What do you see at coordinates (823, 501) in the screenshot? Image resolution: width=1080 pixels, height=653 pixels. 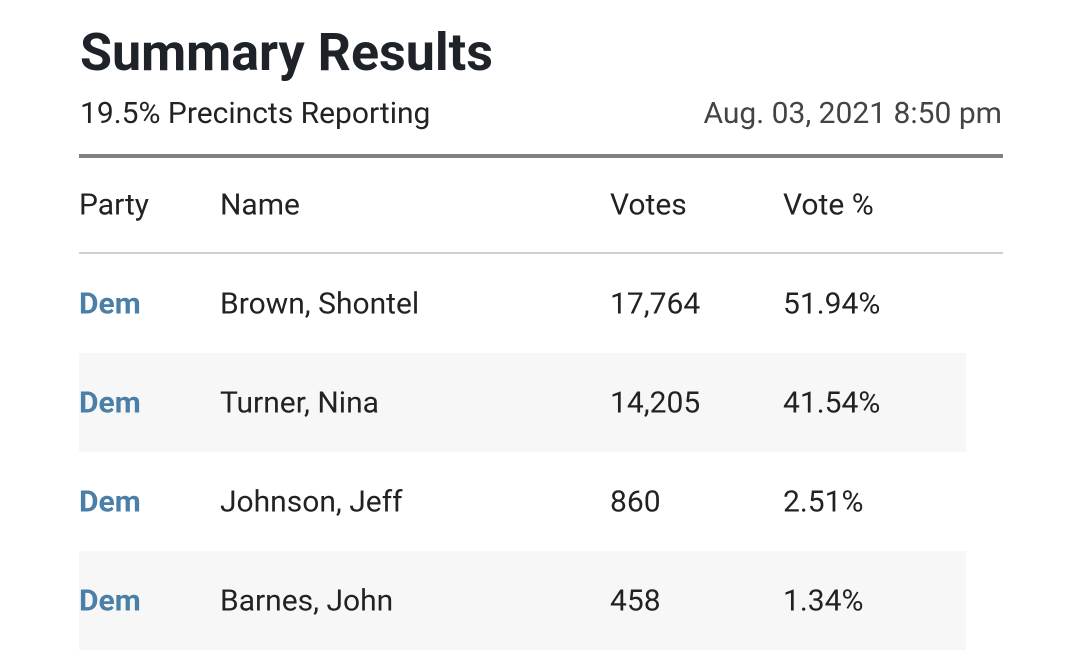 I see `vote-percent: 2.51%` at bounding box center [823, 501].